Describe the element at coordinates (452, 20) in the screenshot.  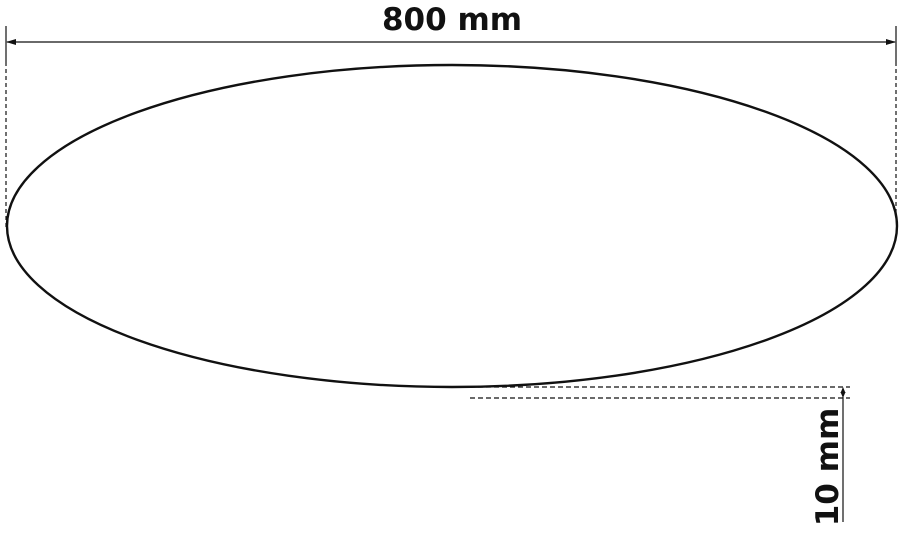
I see `width-label: 800 mm` at that location.